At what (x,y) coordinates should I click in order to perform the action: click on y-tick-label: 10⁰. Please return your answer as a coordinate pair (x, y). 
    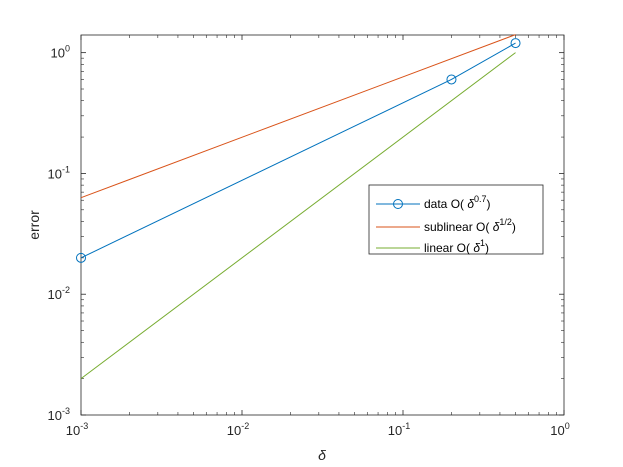
    Looking at the image, I should click on (60, 52).